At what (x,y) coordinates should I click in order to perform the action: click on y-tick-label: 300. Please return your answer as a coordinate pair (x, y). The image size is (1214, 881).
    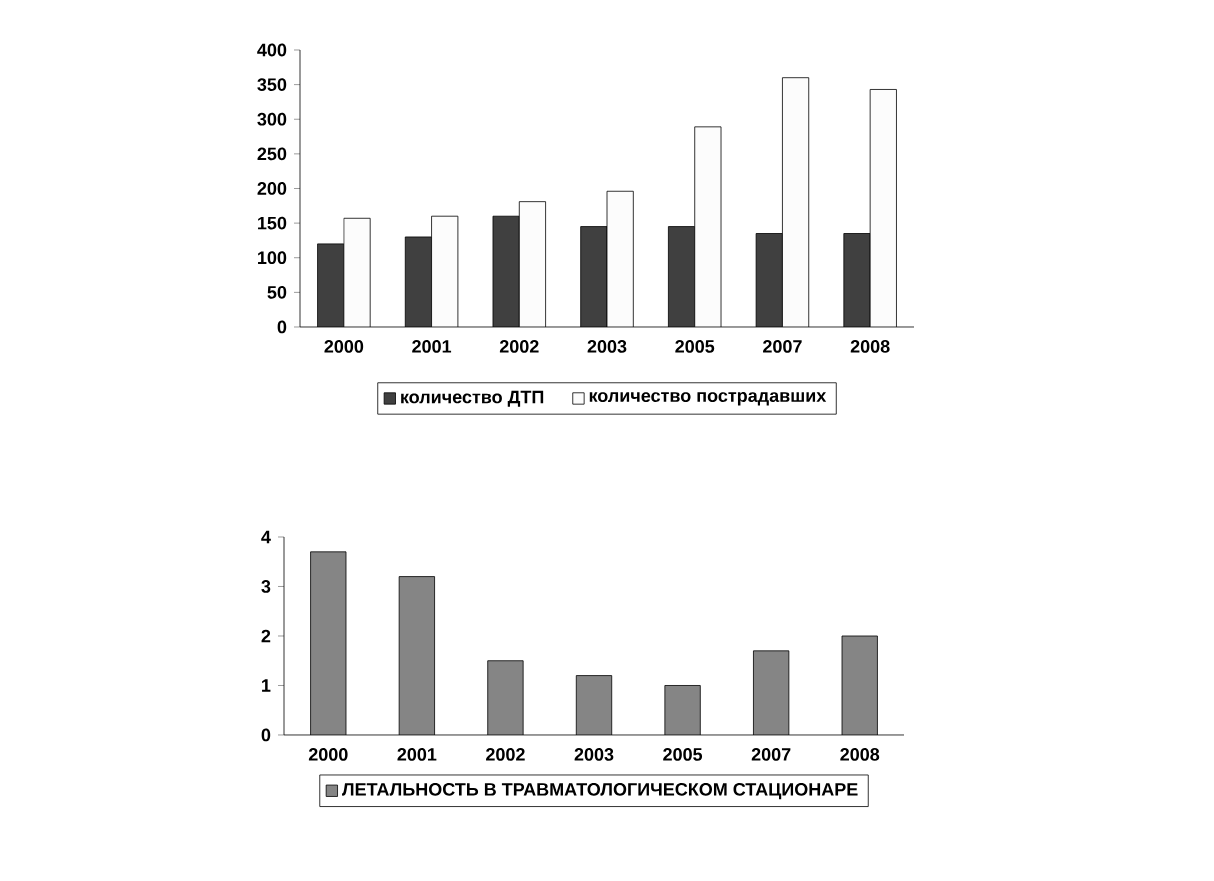
    Looking at the image, I should click on (272, 119).